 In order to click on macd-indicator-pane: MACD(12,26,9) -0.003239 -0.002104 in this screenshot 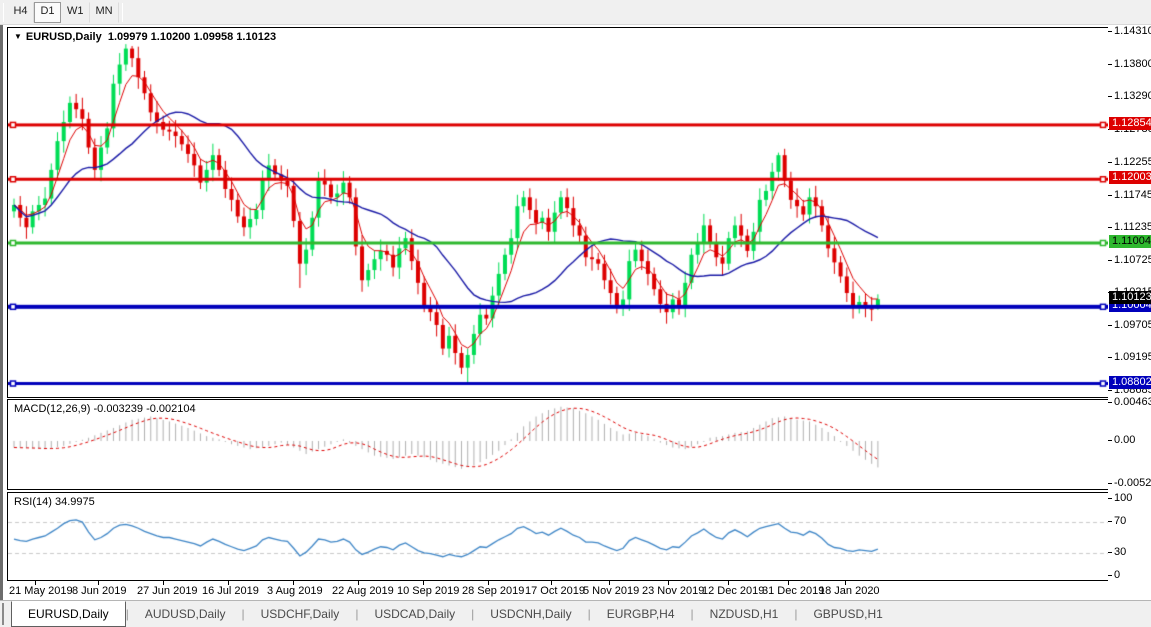, I will do `click(559, 444)`.